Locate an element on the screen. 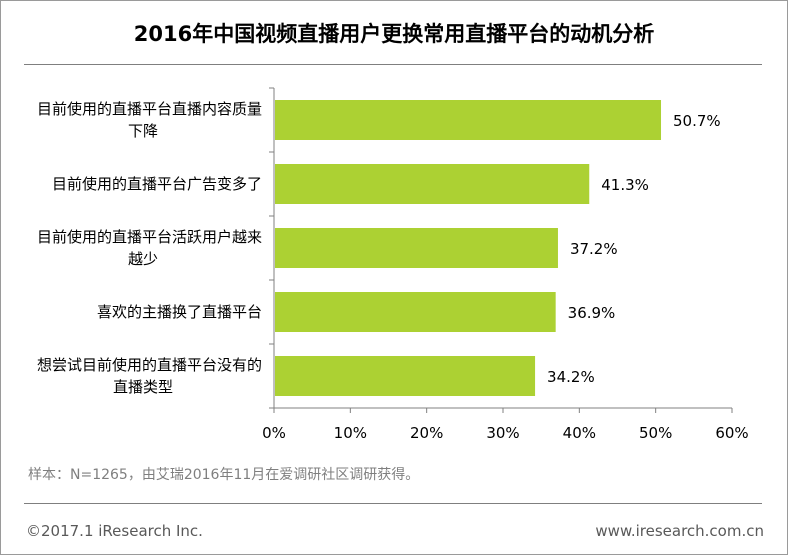 This screenshot has width=788, height=555. x-tick-label: 40% is located at coordinates (579, 433).